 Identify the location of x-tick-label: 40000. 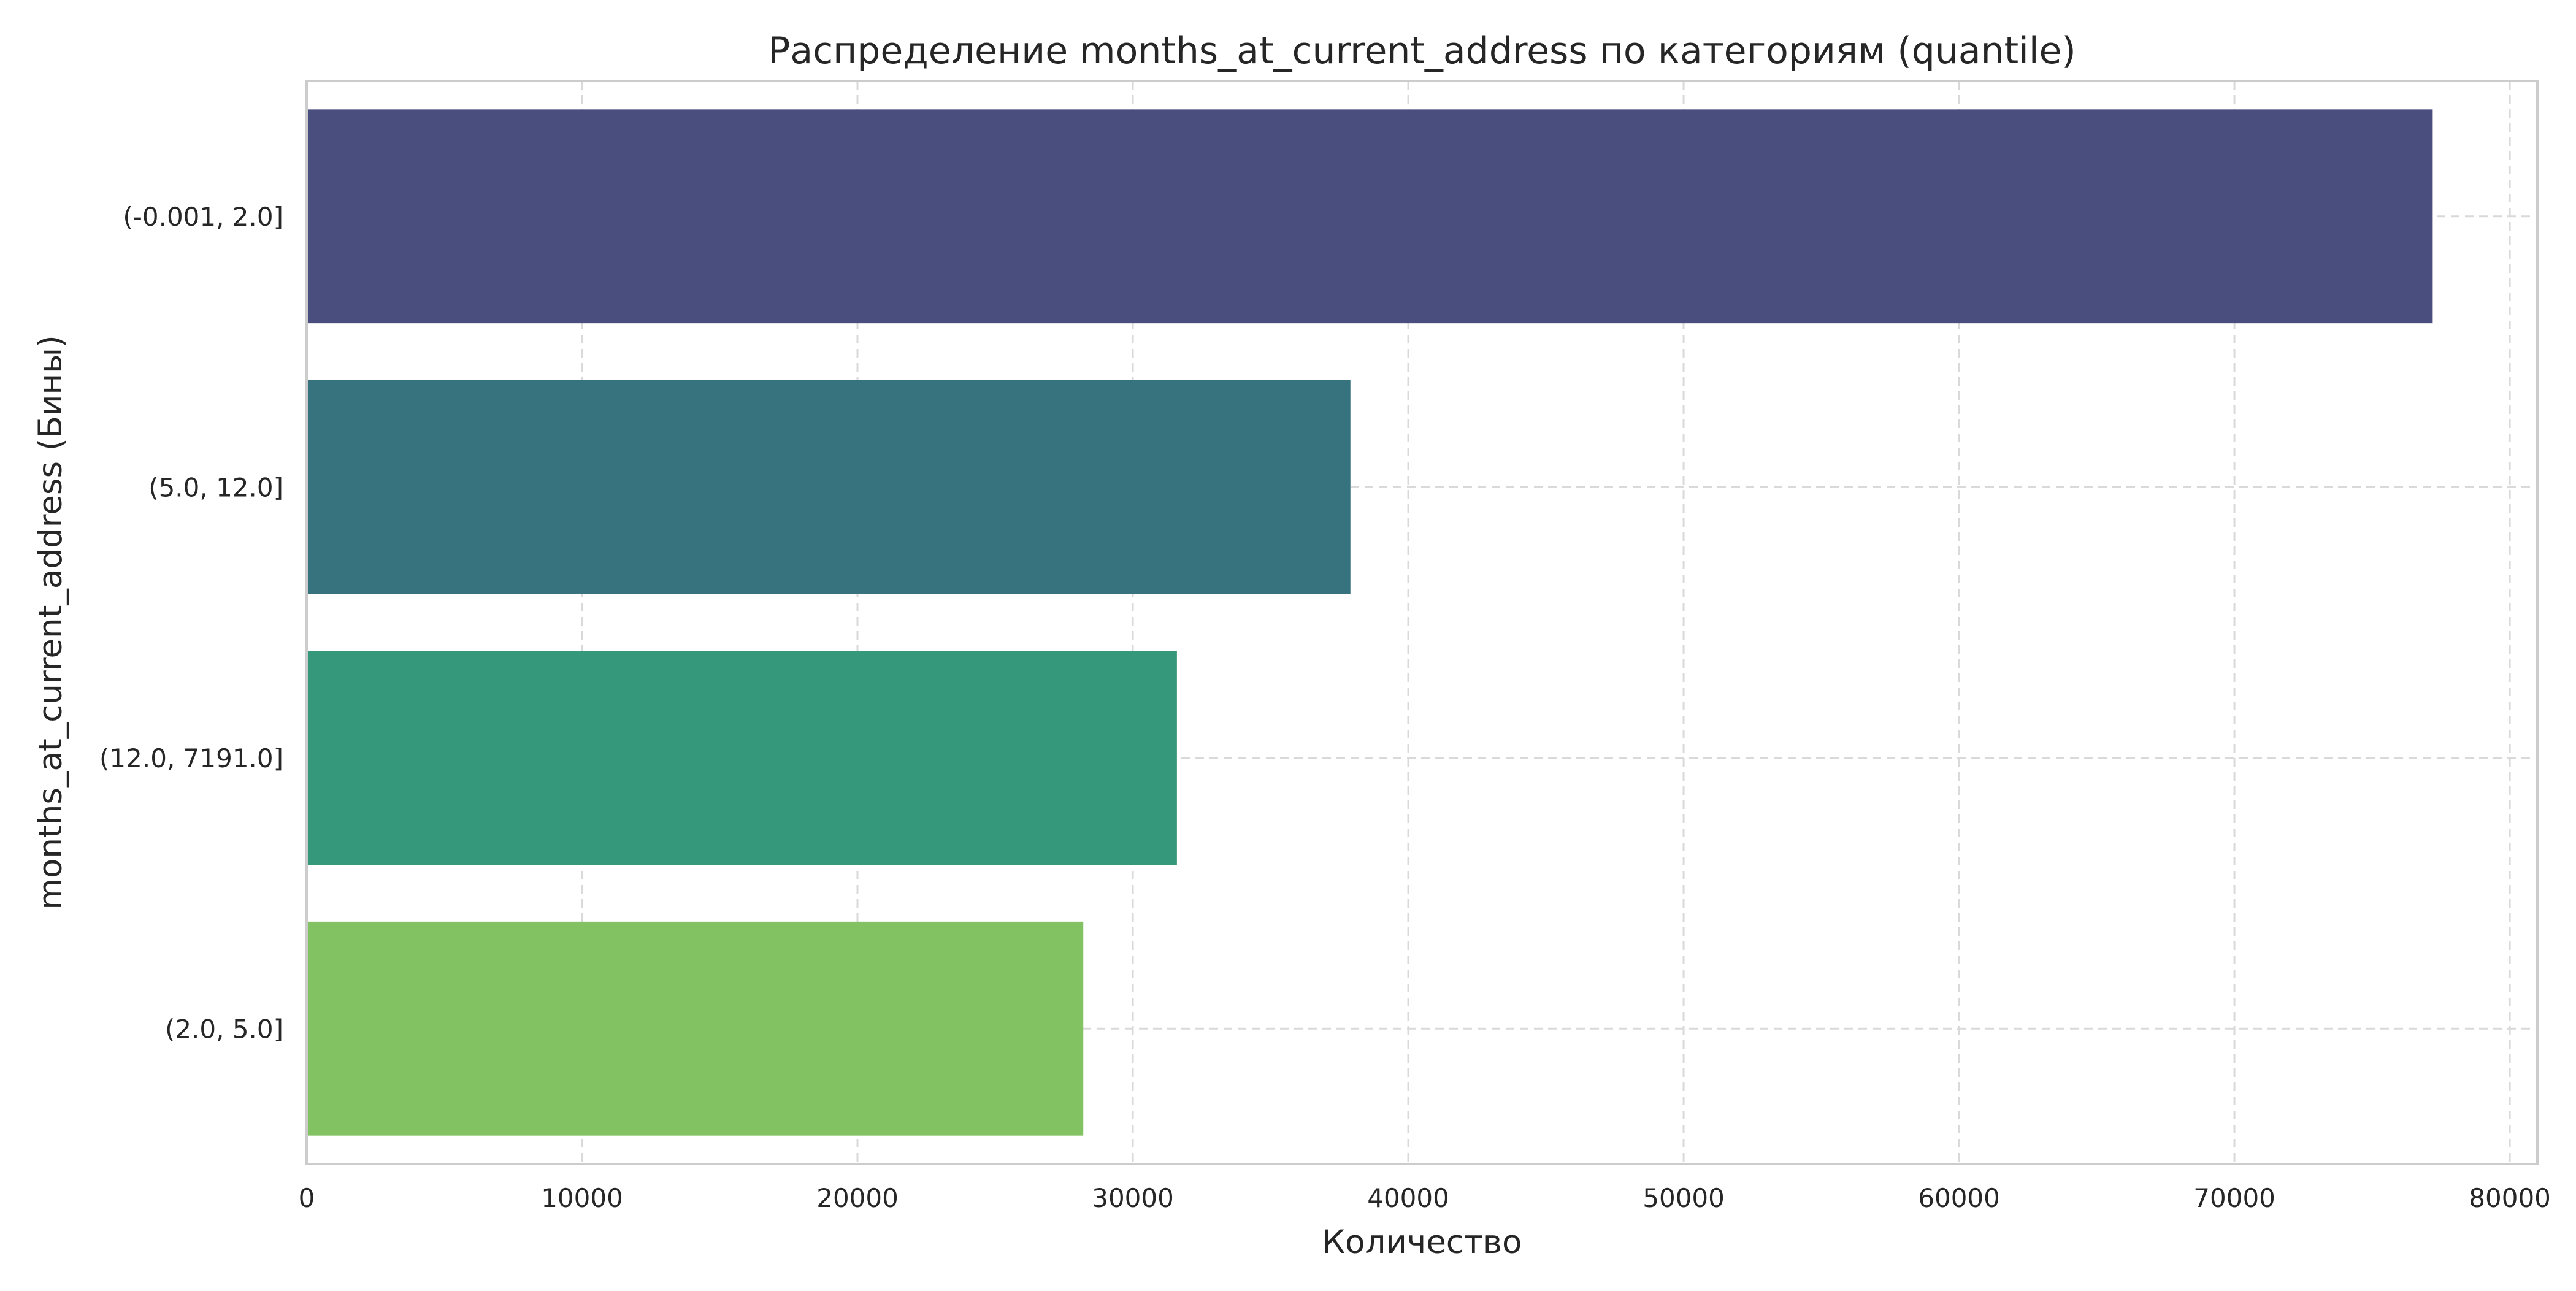
(1408, 1198).